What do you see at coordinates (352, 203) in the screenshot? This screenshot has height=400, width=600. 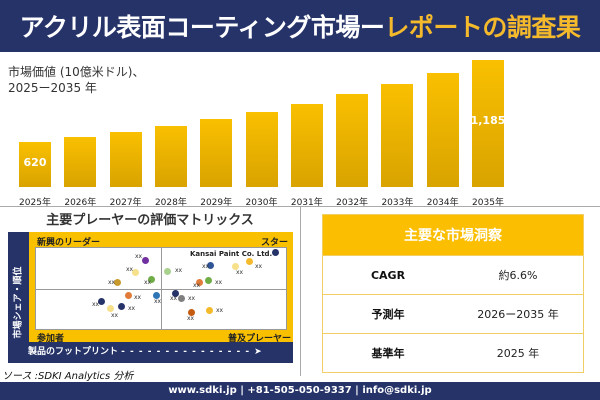 I see `x-tick-label: 2032年` at bounding box center [352, 203].